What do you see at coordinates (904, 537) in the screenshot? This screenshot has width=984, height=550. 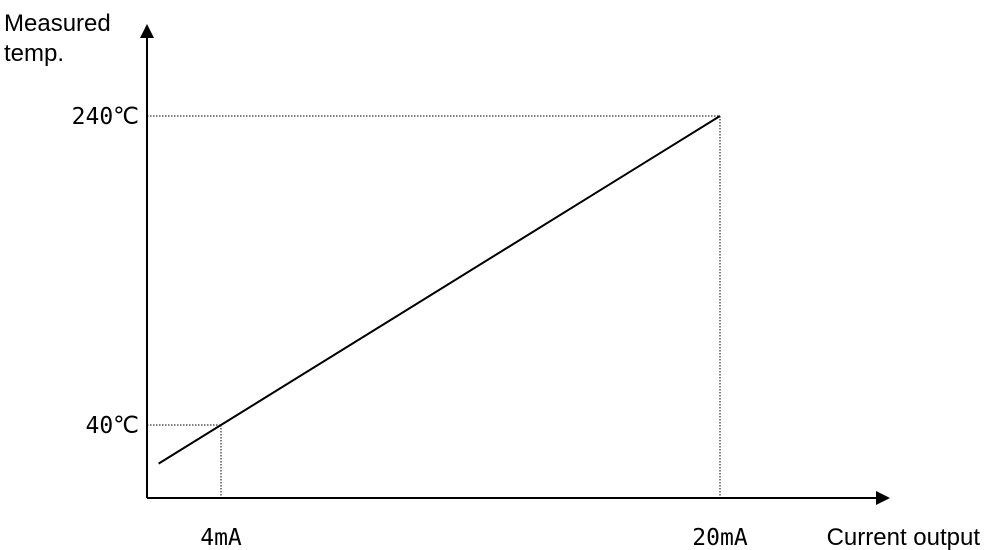 I see `x-axis-label: Current output` at bounding box center [904, 537].